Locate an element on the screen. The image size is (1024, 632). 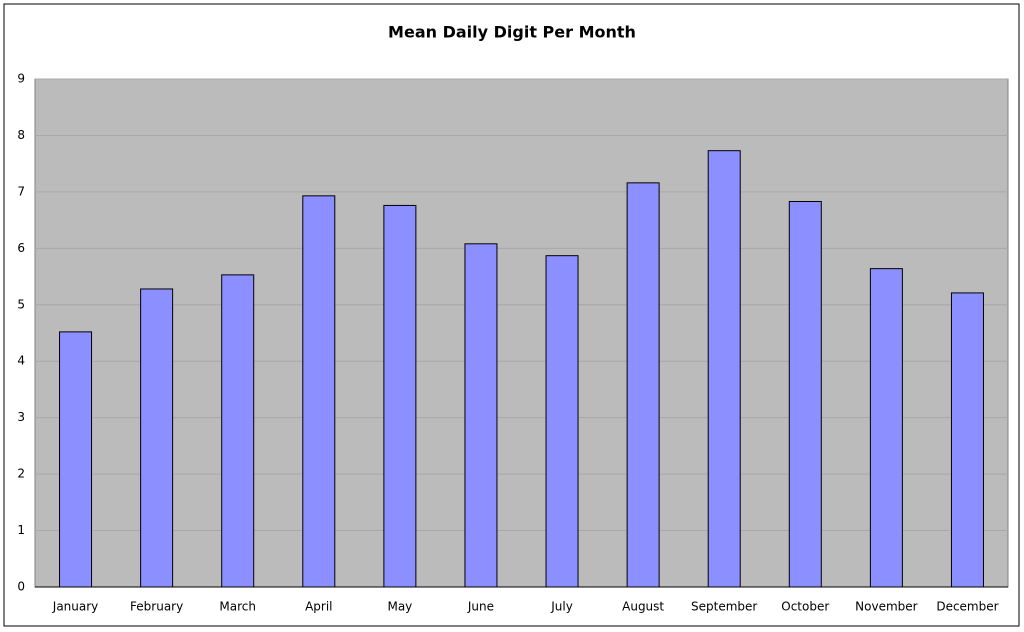
x-tick-label: December is located at coordinates (967, 607).